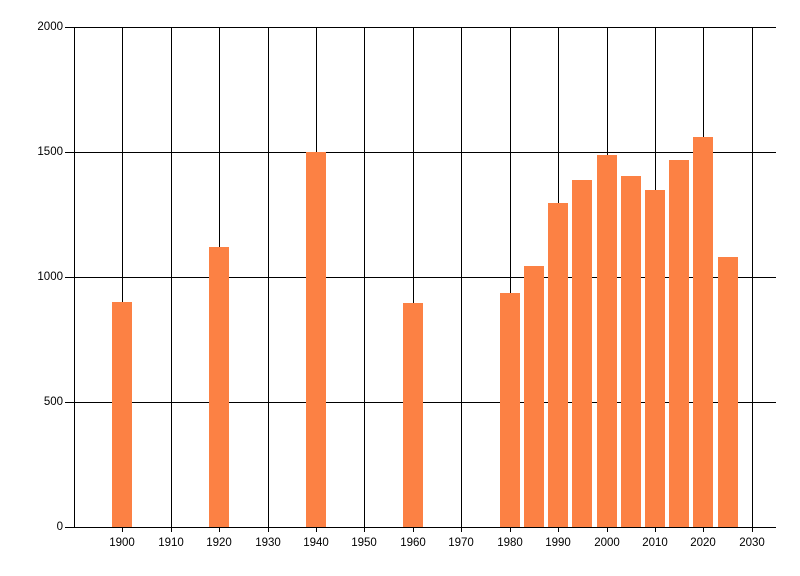 The height and width of the screenshot is (576, 800). I want to click on x-tick-label: 1970, so click(461, 543).